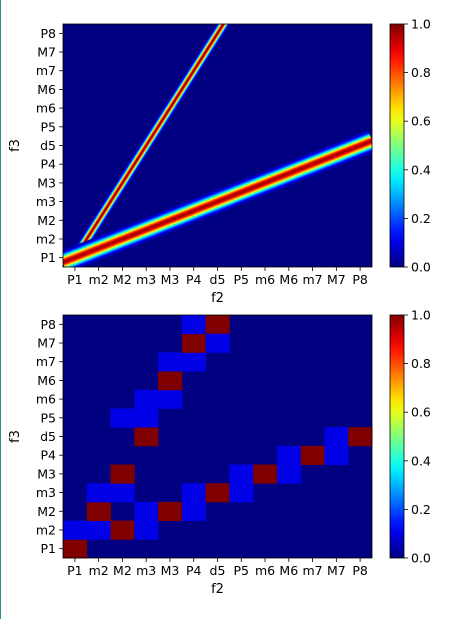 The width and height of the screenshot is (459, 623). What do you see at coordinates (313, 279) in the screenshot?
I see `x-tick-label: m7` at bounding box center [313, 279].